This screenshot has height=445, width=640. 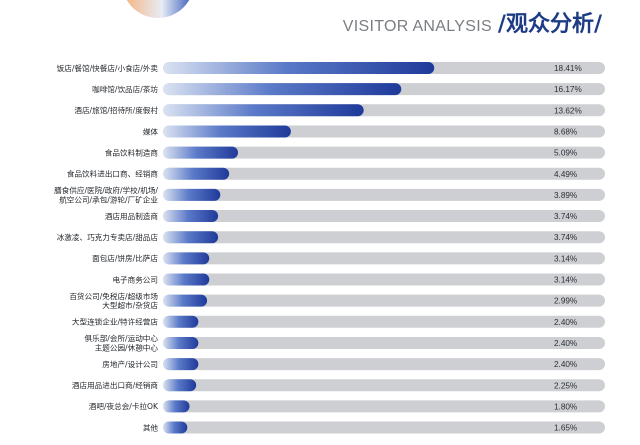 I want to click on title-english: VISITOR ANALYSIS, so click(x=417, y=26).